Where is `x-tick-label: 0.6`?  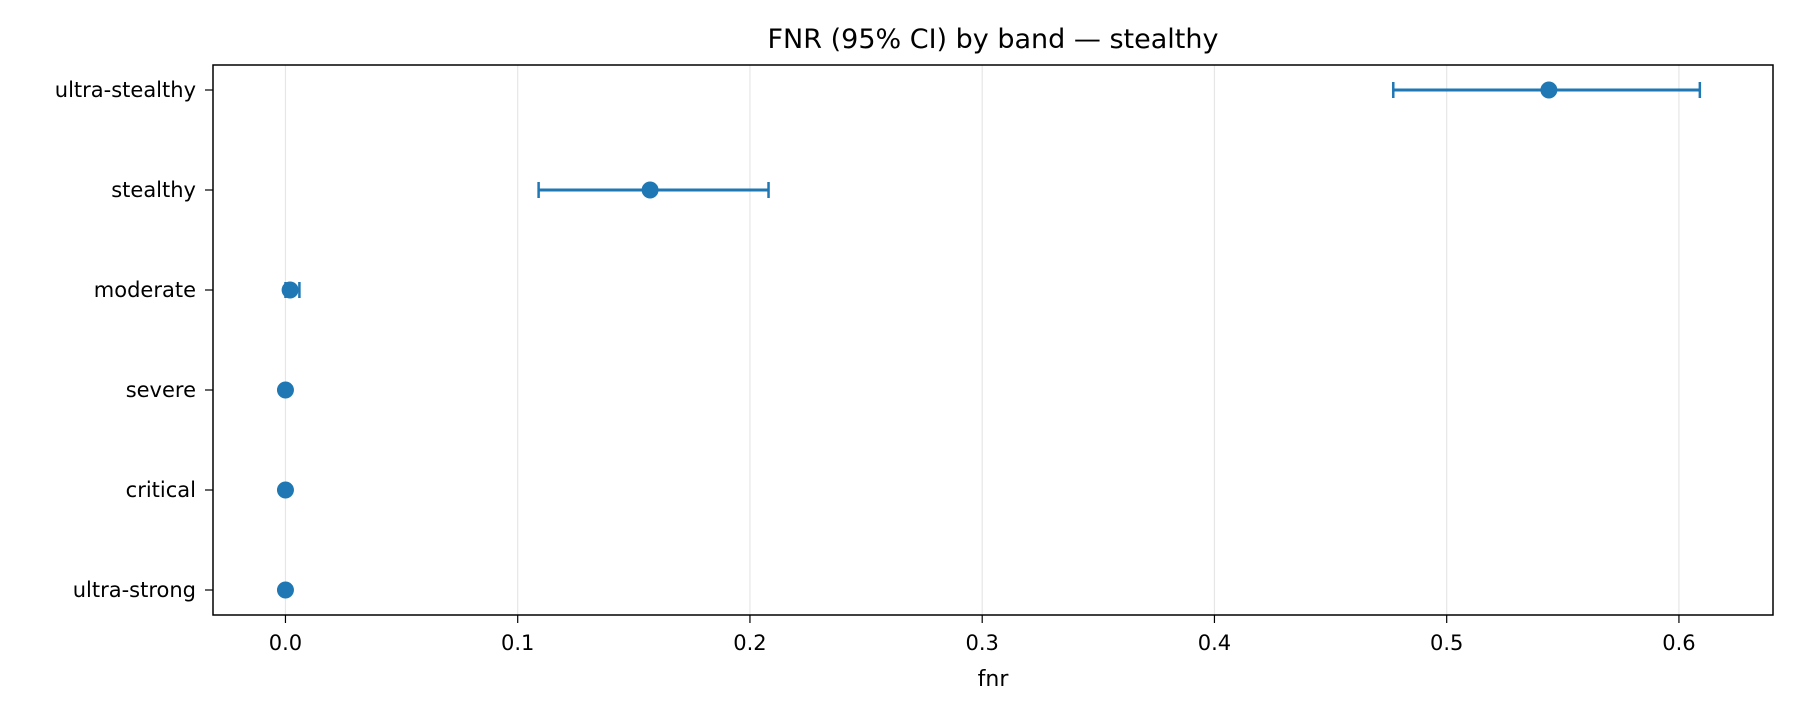
x-tick-label: 0.6 is located at coordinates (1678, 643).